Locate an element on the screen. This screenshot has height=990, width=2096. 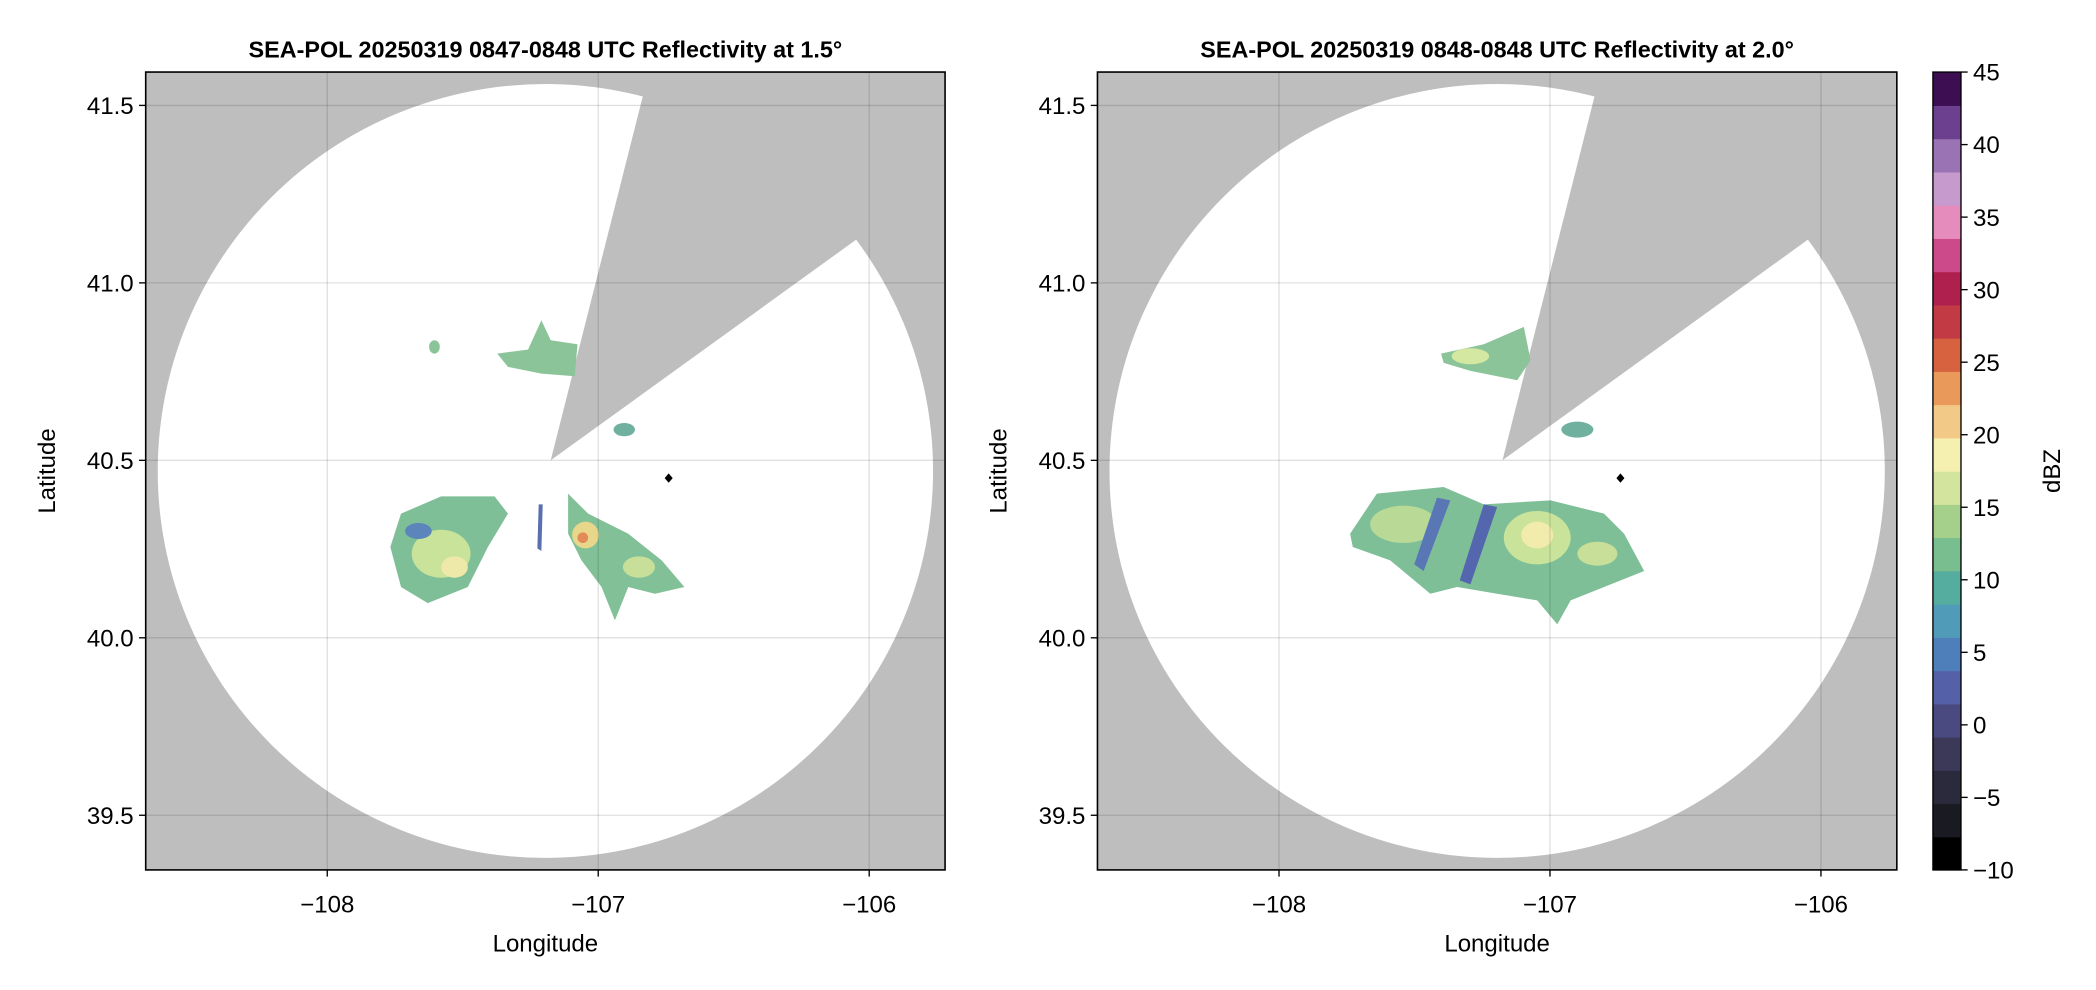
colorbar-frame is located at coordinates (1947, 471).